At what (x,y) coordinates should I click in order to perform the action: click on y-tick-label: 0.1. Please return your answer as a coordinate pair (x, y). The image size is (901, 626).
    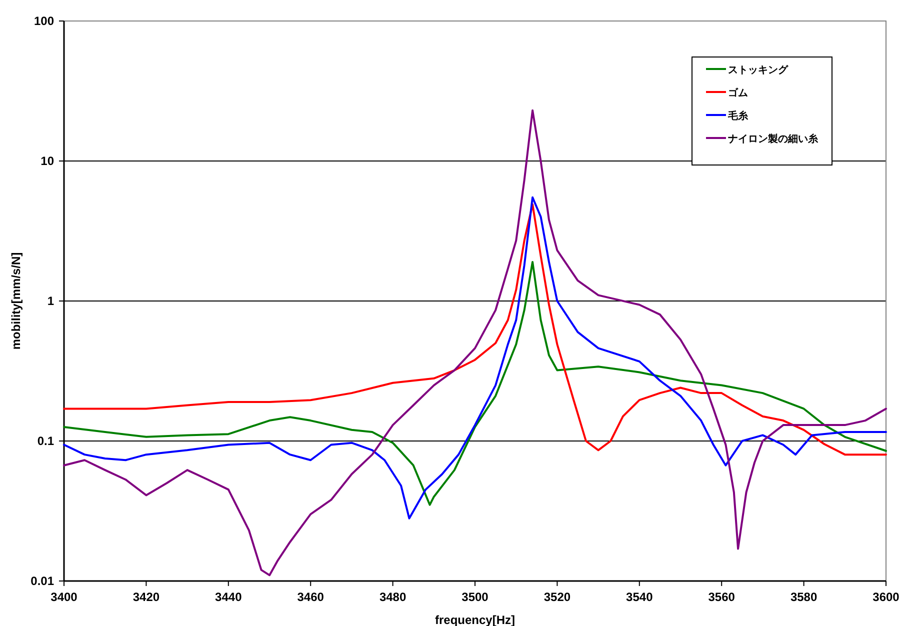
    Looking at the image, I should click on (45, 441).